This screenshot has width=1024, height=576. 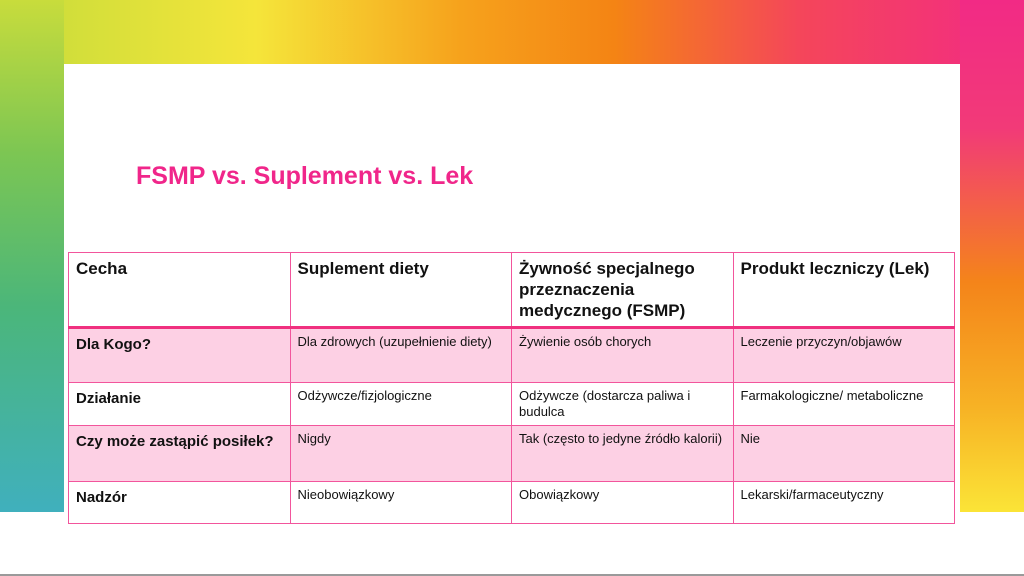 What do you see at coordinates (622, 404) in the screenshot?
I see `table-cell: Odżywcze (dostarcza paliwa i budulca` at bounding box center [622, 404].